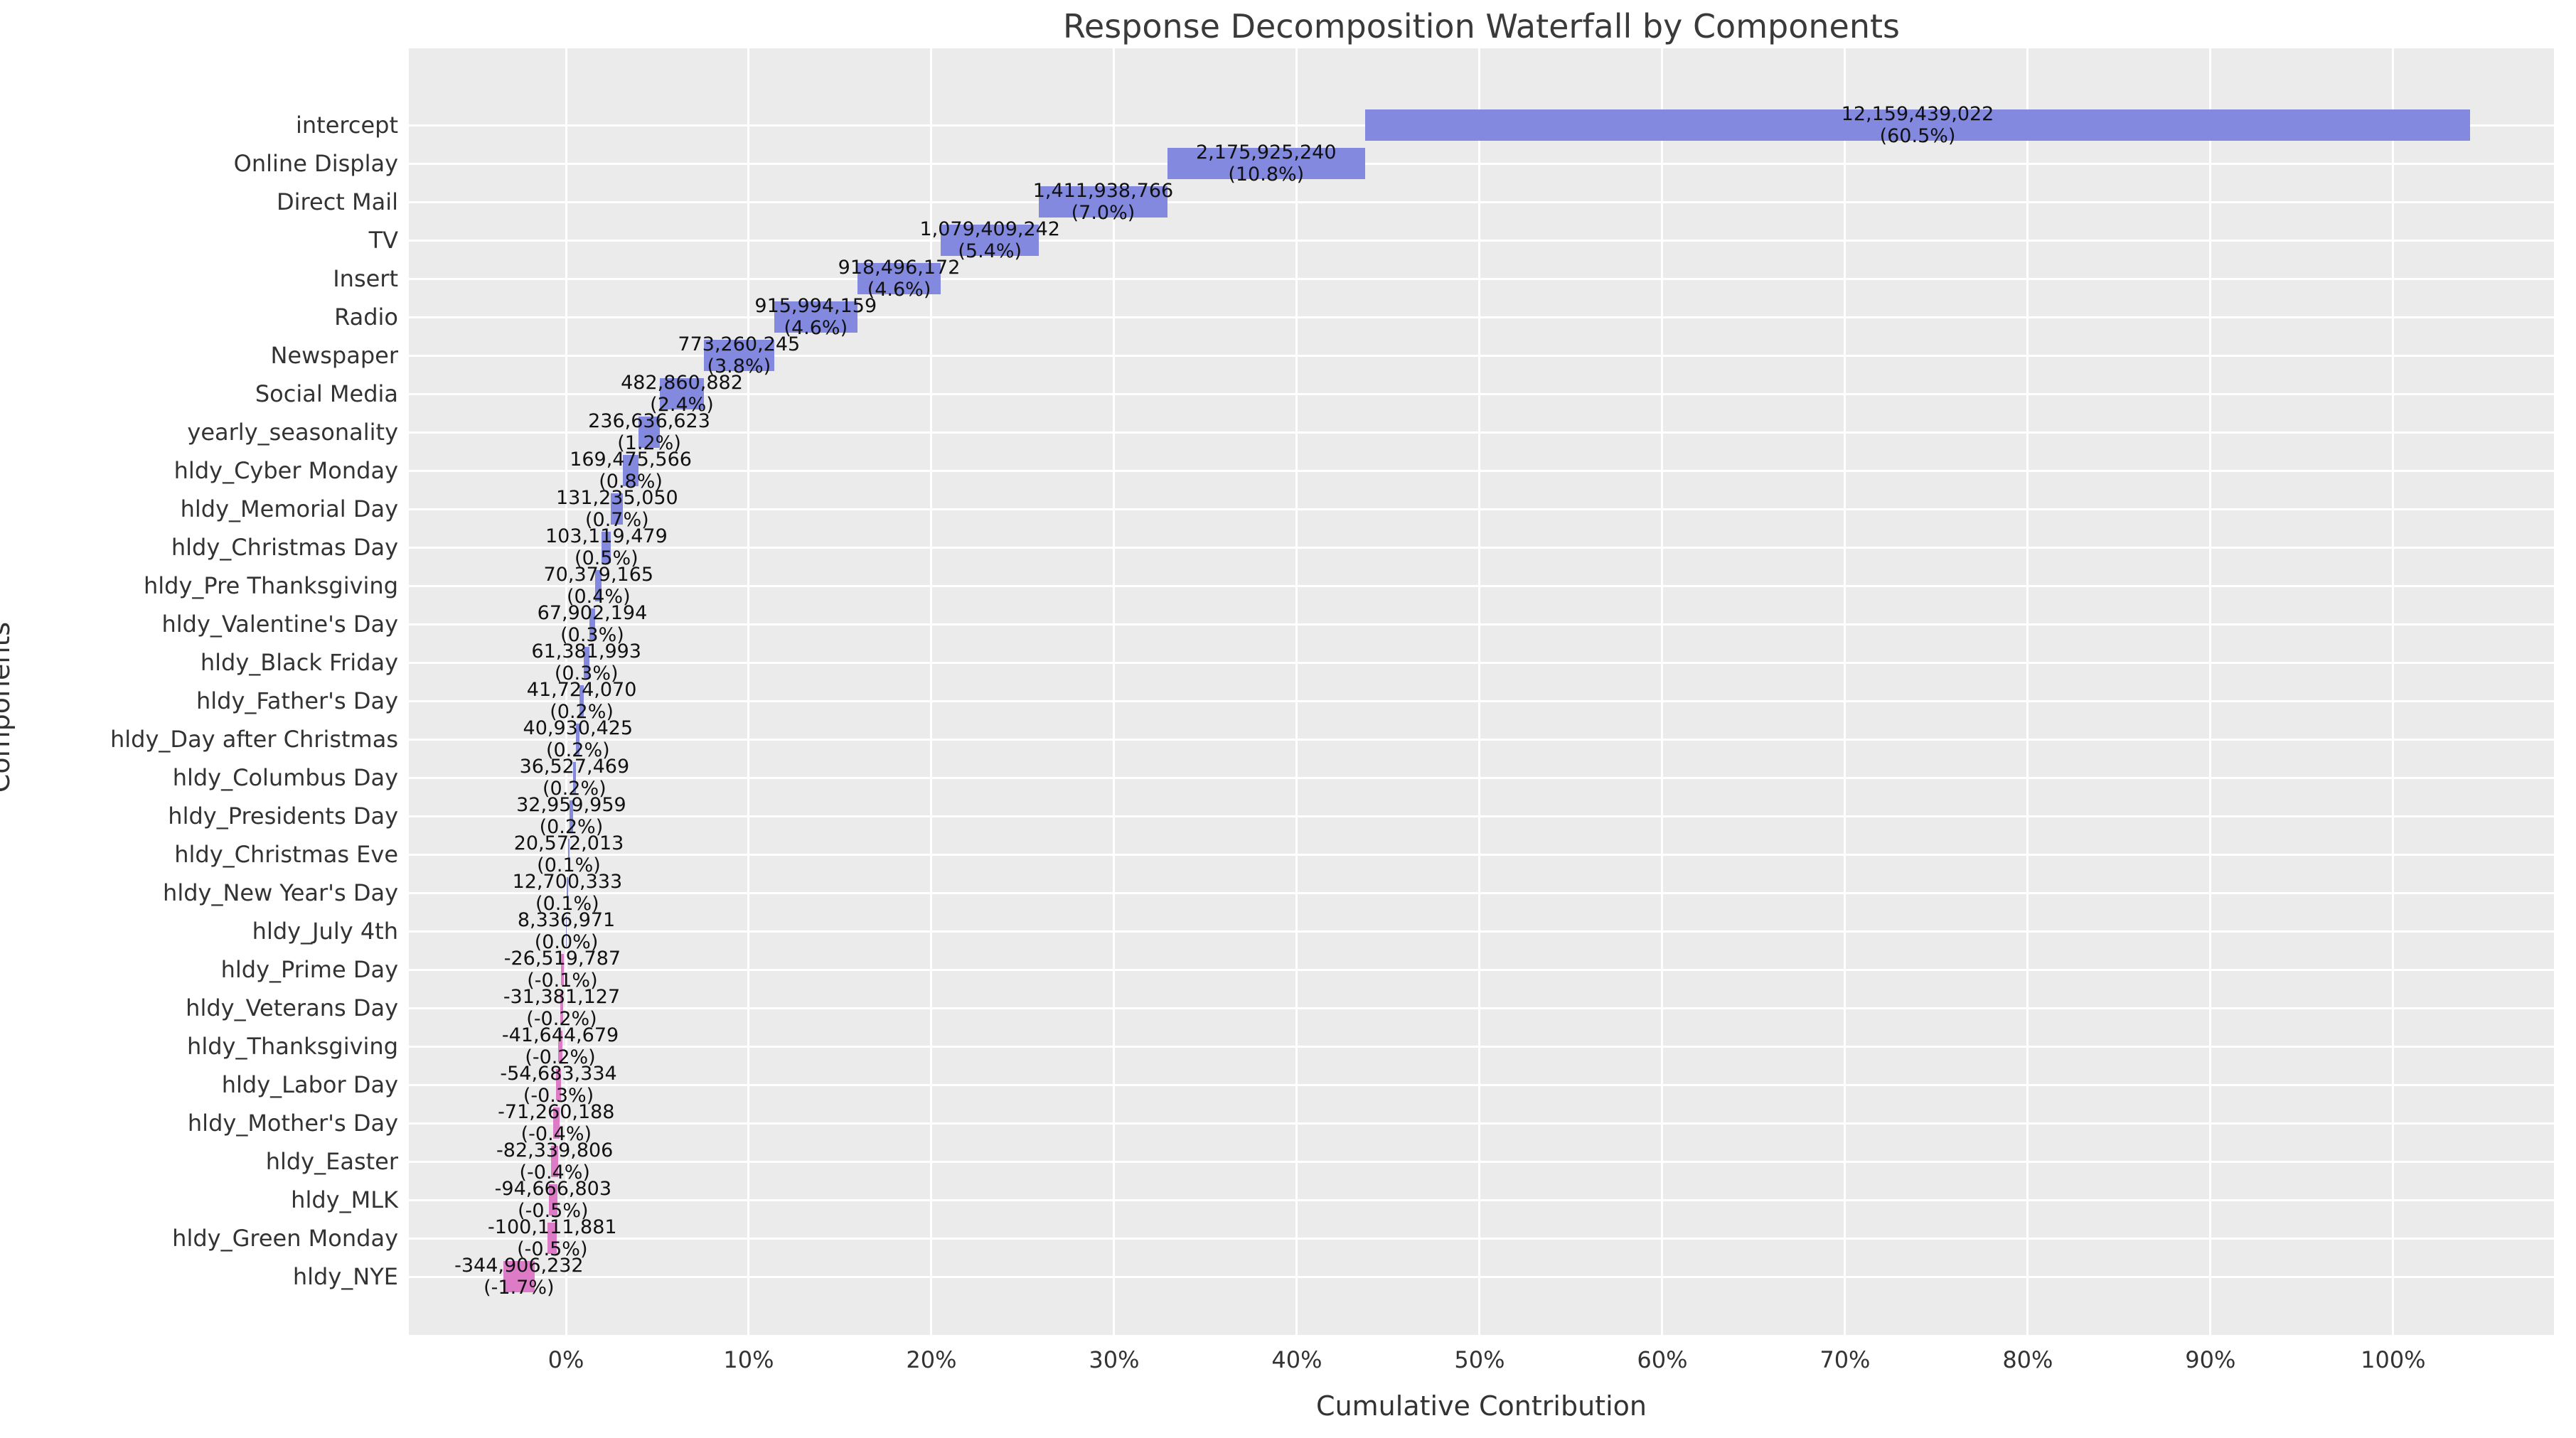 The width and height of the screenshot is (2576, 1438). I want to click on category-label-intercept: intercept, so click(347, 125).